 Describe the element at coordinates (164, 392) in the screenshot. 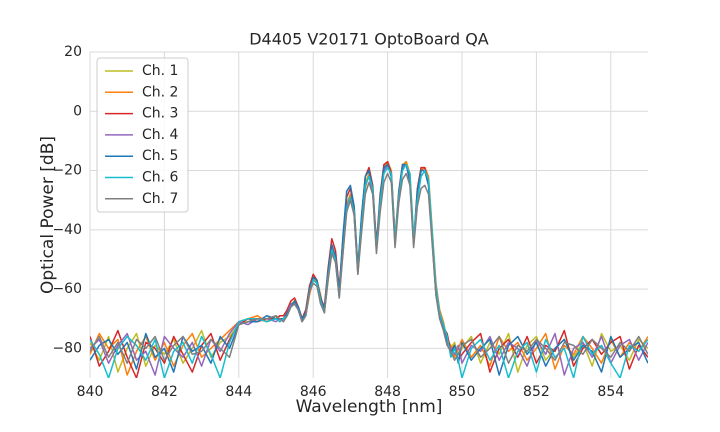

I see `x-tick-label: 842` at that location.